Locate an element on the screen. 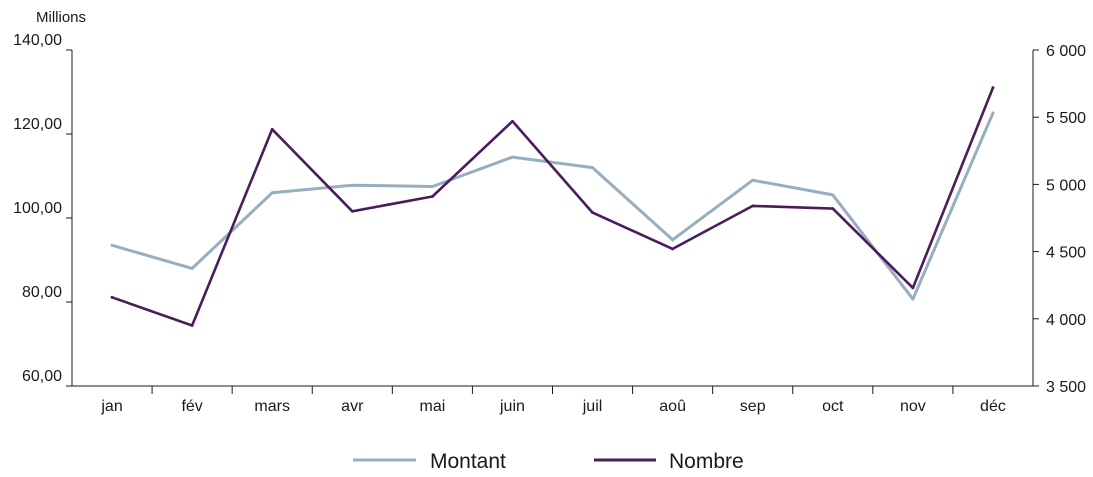  x-tick-label: oct is located at coordinates (833, 406).